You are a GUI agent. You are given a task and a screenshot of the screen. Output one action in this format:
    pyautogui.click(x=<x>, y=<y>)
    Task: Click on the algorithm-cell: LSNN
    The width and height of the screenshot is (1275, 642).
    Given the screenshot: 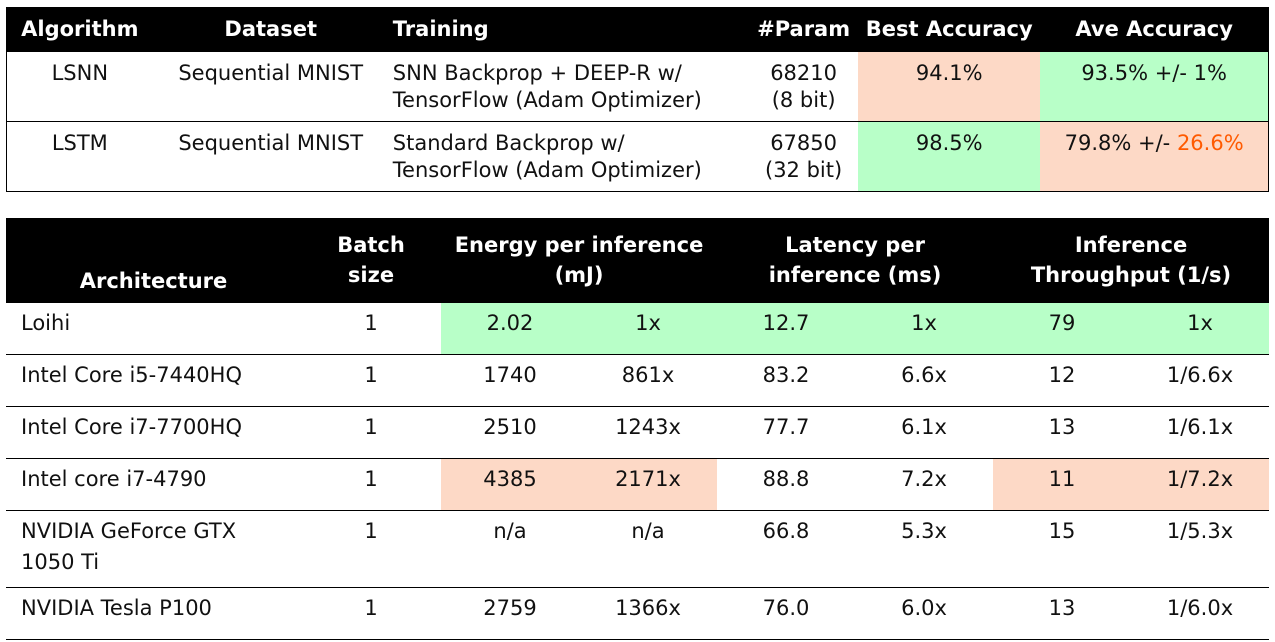 What is the action you would take?
    pyautogui.click(x=79, y=86)
    